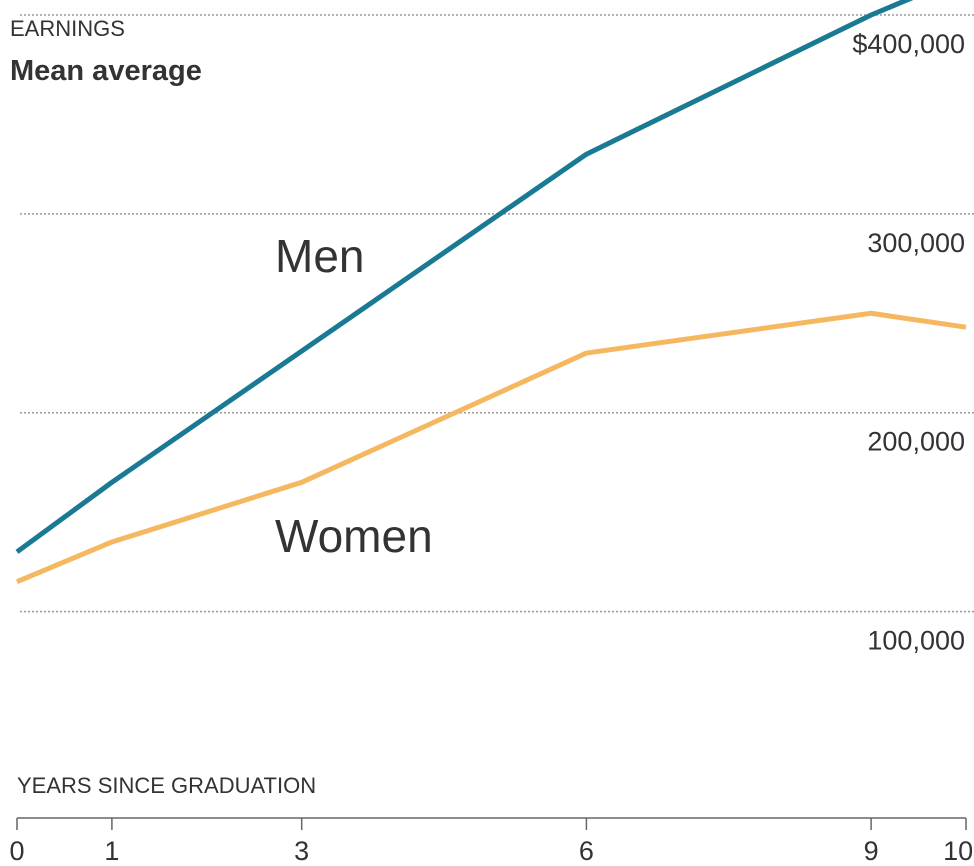  Describe the element at coordinates (916, 442) in the screenshot. I see `y-tick-label: 200,000` at that location.